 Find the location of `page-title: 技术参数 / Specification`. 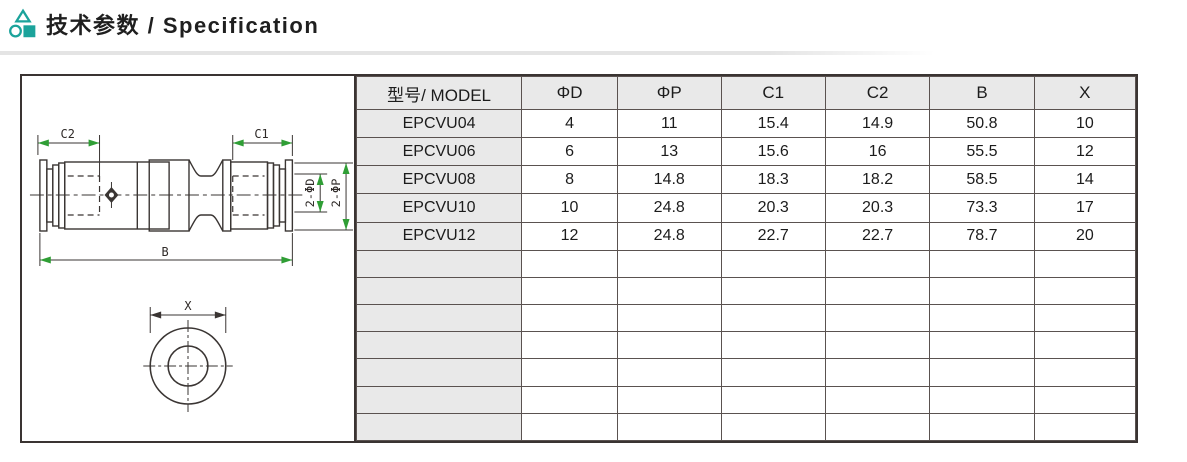

page-title: 技术参数 / Specification is located at coordinates (183, 25).